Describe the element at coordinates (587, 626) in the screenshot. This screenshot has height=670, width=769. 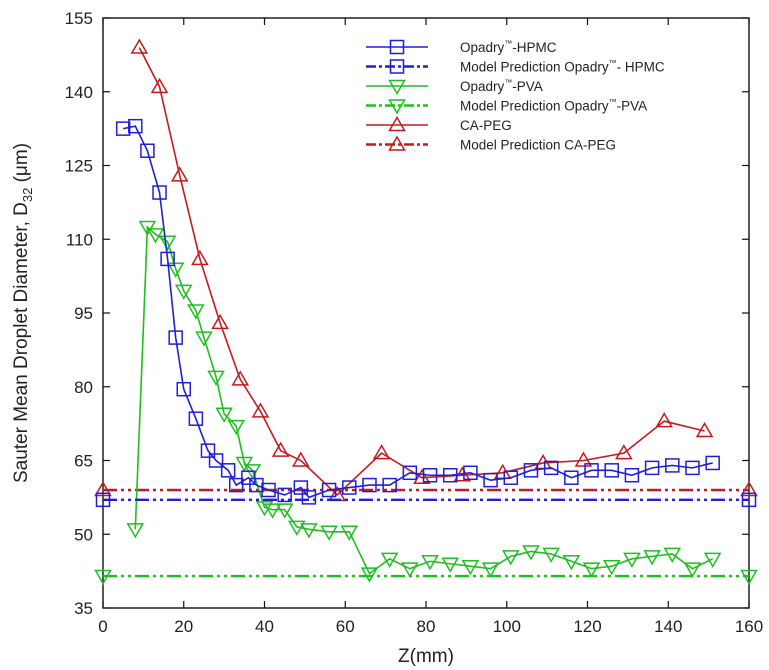
I see `x-tick-label: 120` at that location.